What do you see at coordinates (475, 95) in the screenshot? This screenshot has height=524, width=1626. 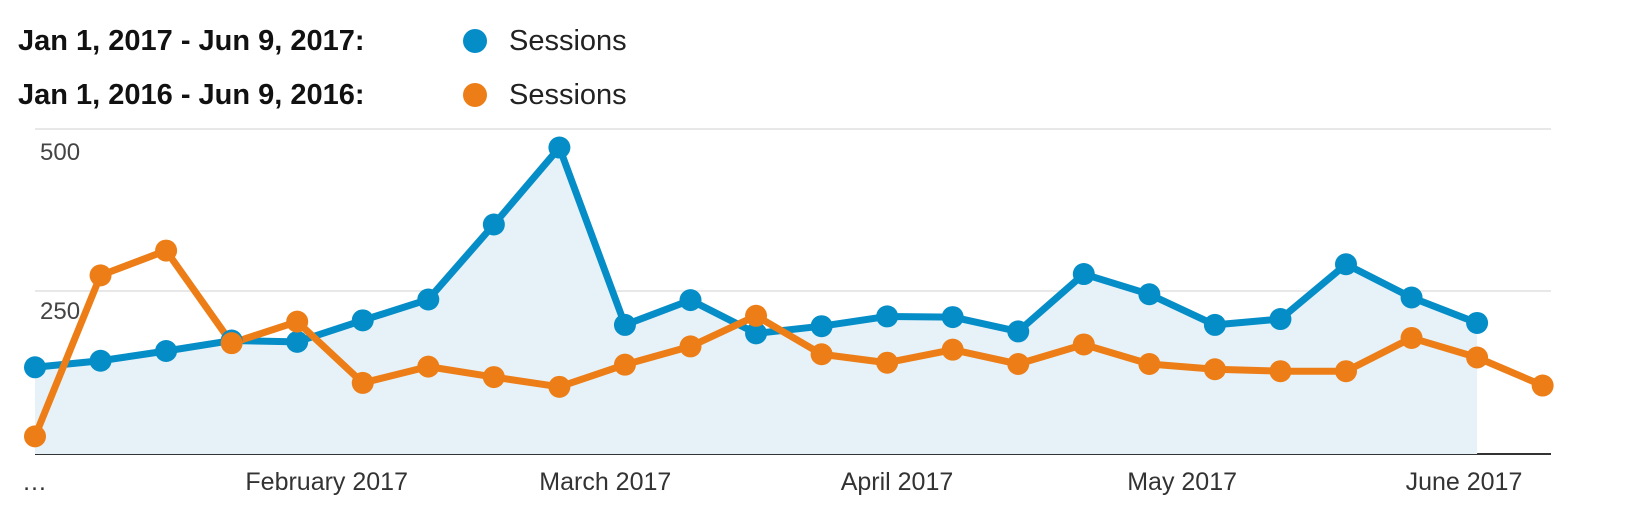 I see `legend-dot-orange-icon` at bounding box center [475, 95].